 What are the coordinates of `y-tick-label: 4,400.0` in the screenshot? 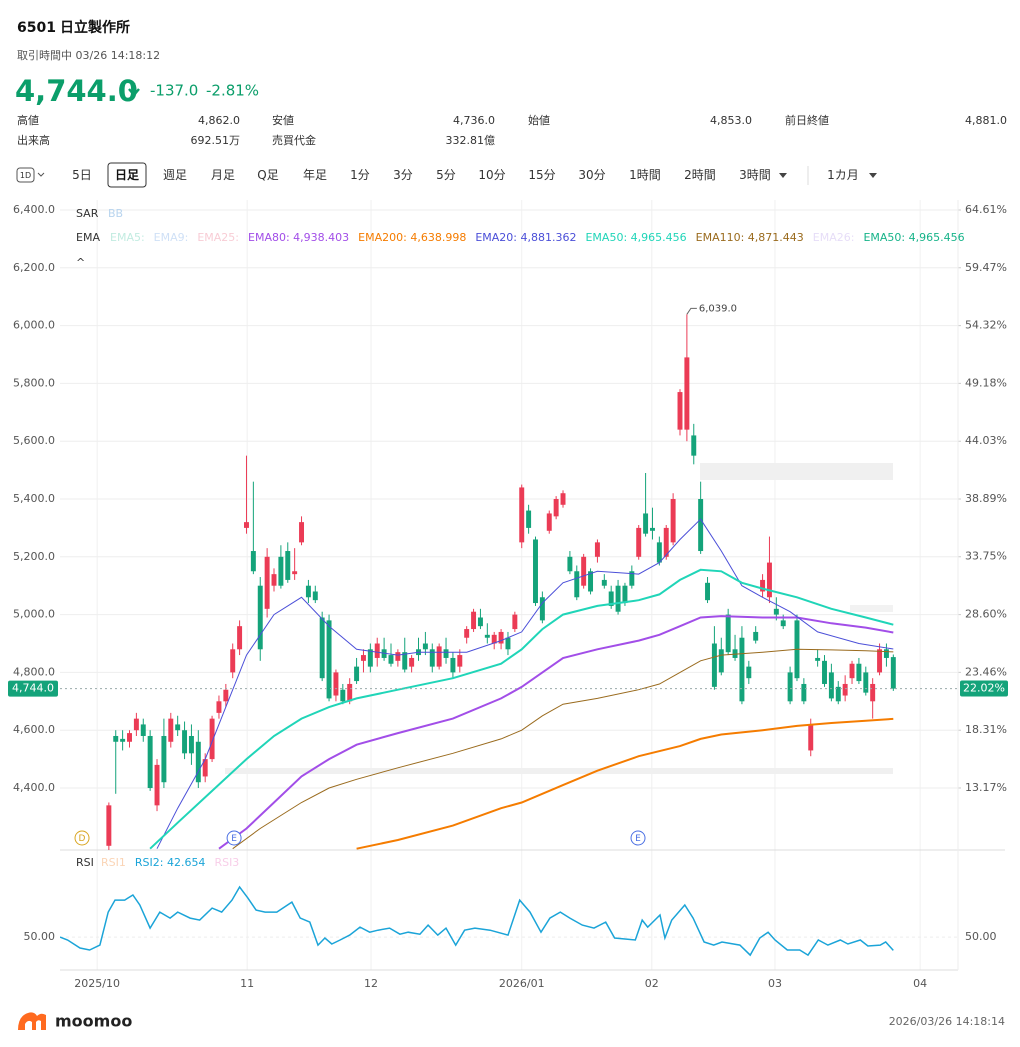 It's located at (34, 787).